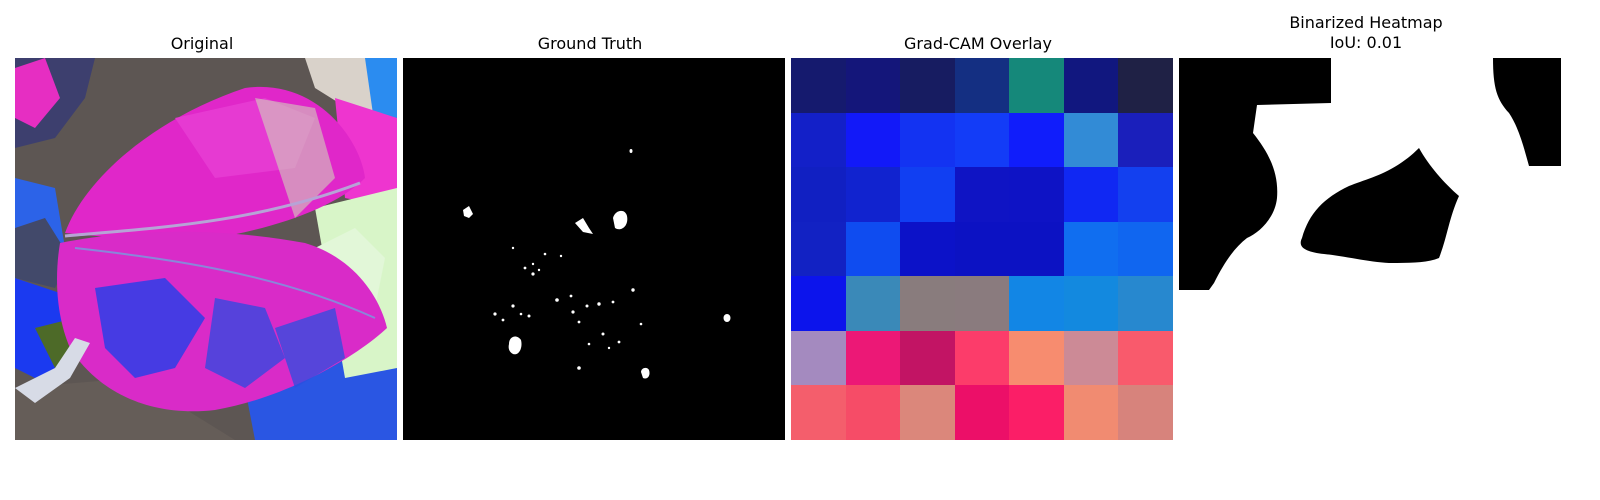  I want to click on binarized-title: Binarized Heatmap IoU: 0.01, so click(1366, 32).